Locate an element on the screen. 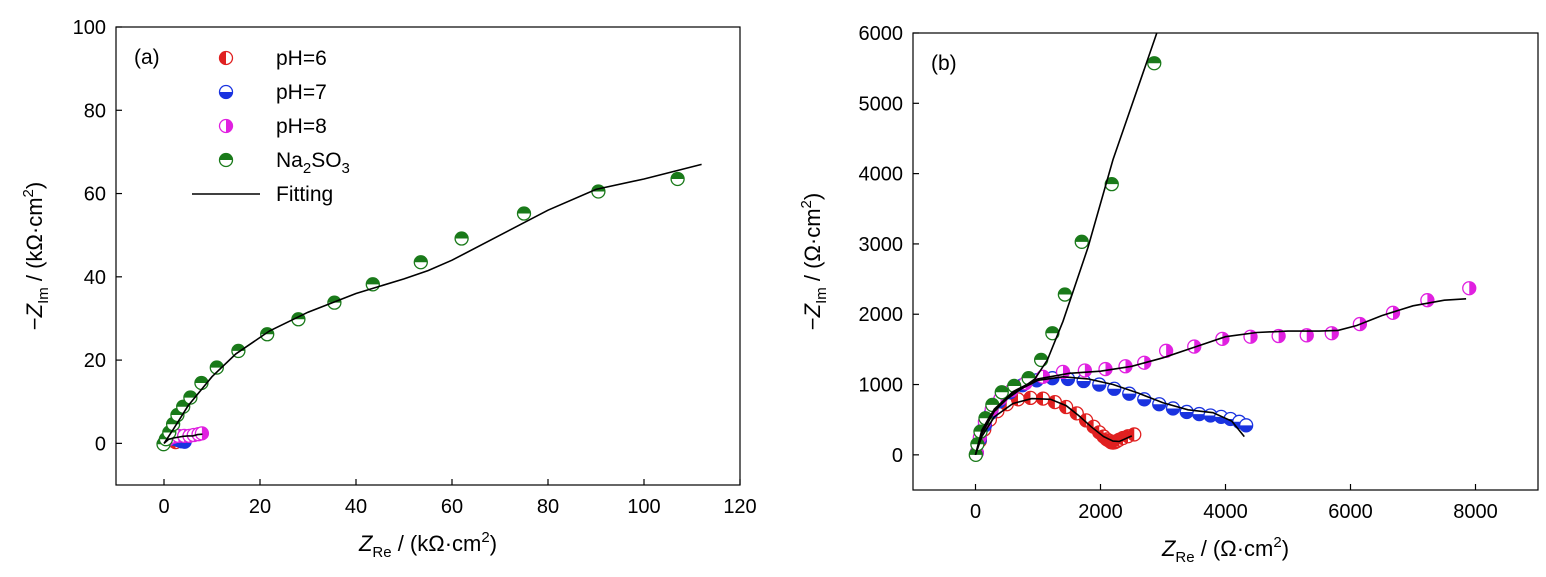 This screenshot has height=577, width=1546. y-tick-label: 40 is located at coordinates (95, 278).